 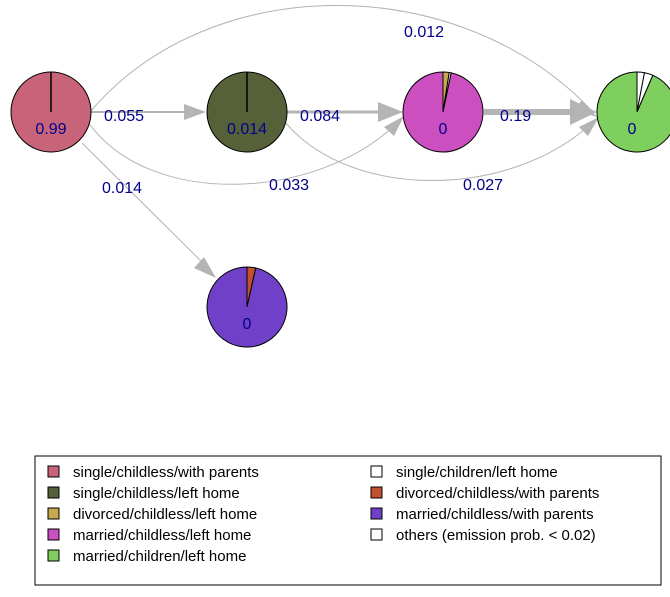 I want to click on node-value-s5: 0, so click(x=247, y=324).